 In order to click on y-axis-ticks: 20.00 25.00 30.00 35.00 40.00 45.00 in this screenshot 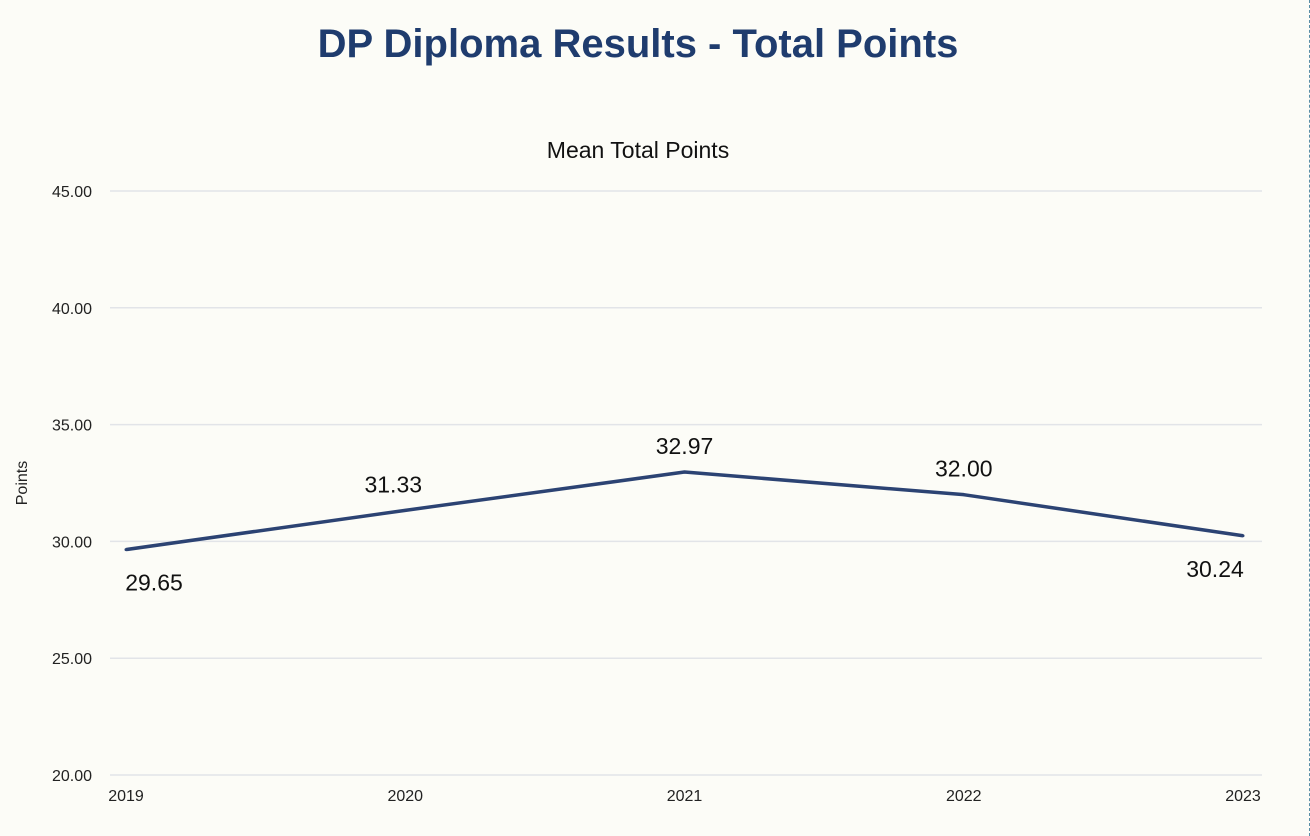, I will do `click(72, 484)`.